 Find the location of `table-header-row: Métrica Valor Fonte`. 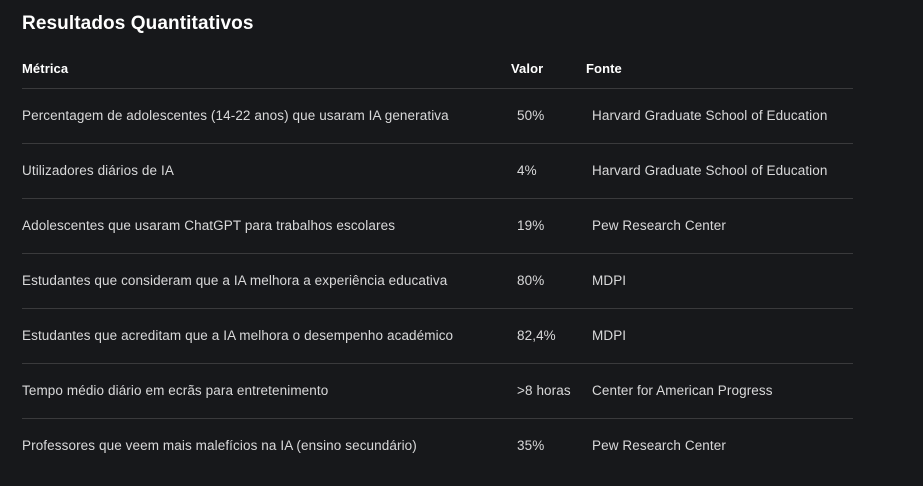

table-header-row: Métrica Valor Fonte is located at coordinates (437, 69).